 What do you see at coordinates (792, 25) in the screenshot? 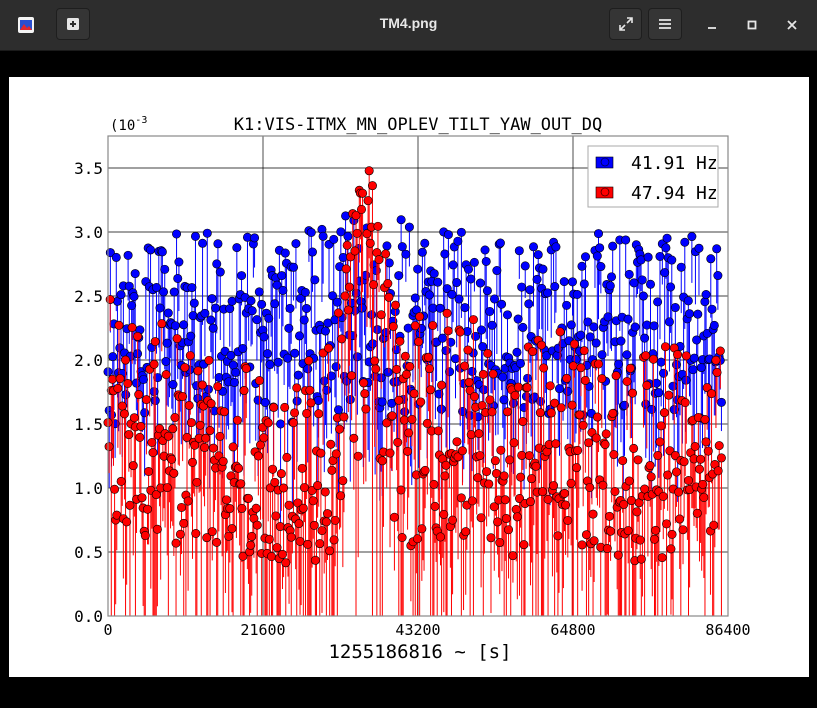
I see `close-button` at bounding box center [792, 25].